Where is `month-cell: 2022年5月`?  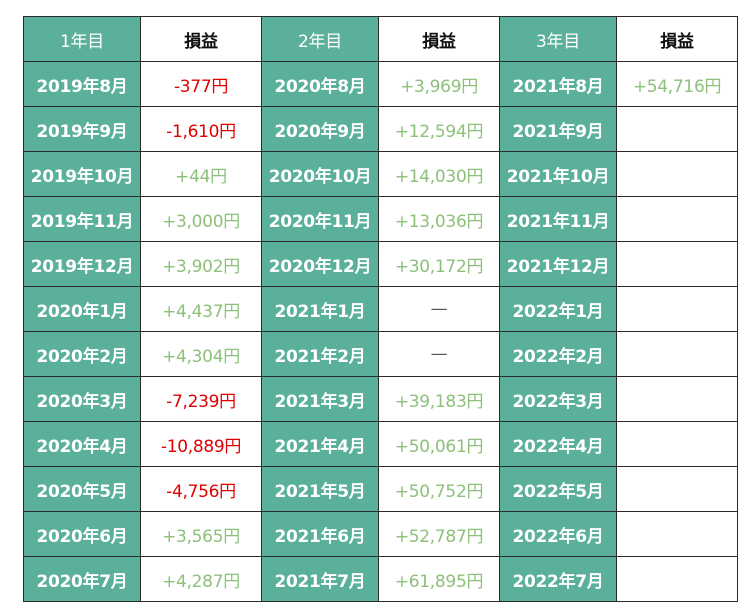
month-cell: 2022年5月 is located at coordinates (558, 489).